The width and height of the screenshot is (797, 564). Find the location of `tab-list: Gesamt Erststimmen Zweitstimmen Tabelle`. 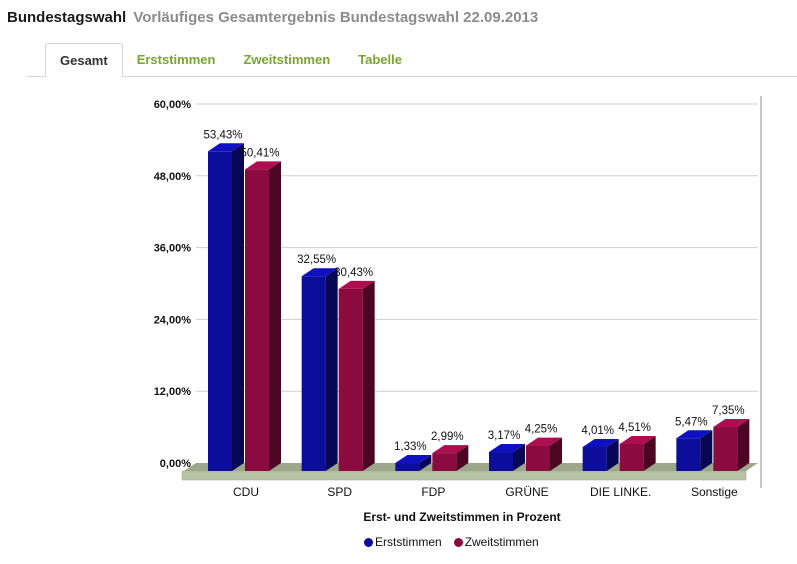

tab-list: Gesamt Erststimmen Zweitstimmen Tabelle is located at coordinates (230, 60).